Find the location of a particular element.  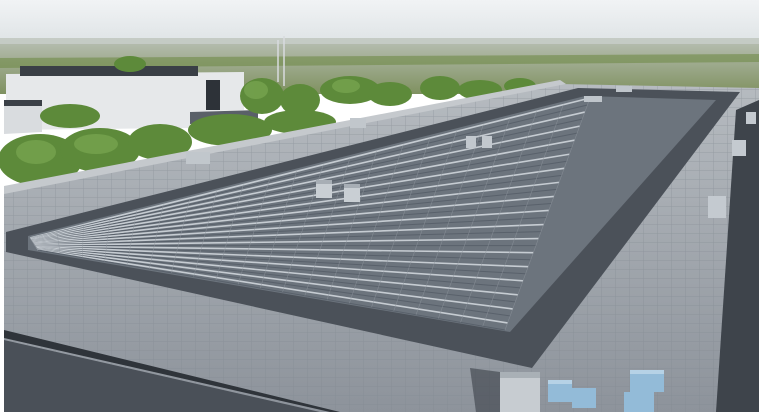

foreground-equipment is located at coordinates (567, 390).